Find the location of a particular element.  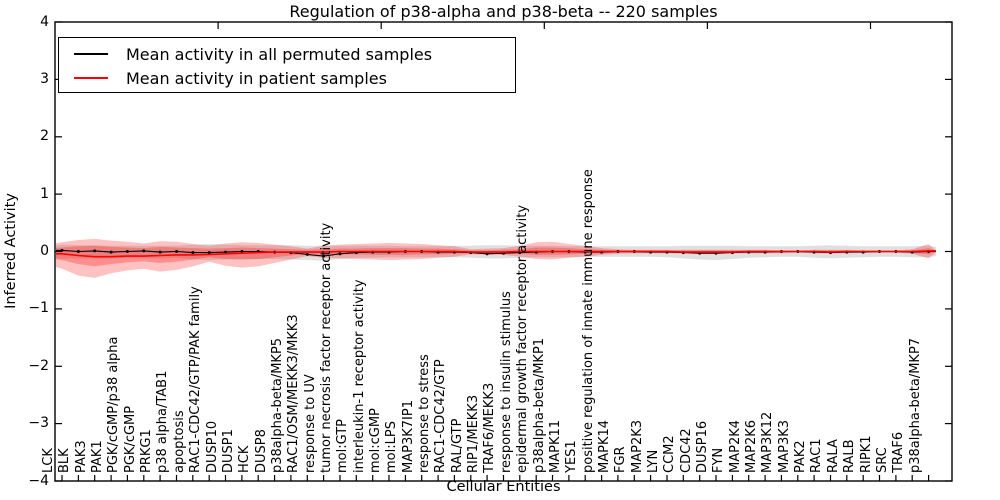

y-tick-label: −4 is located at coordinates (38, 480).